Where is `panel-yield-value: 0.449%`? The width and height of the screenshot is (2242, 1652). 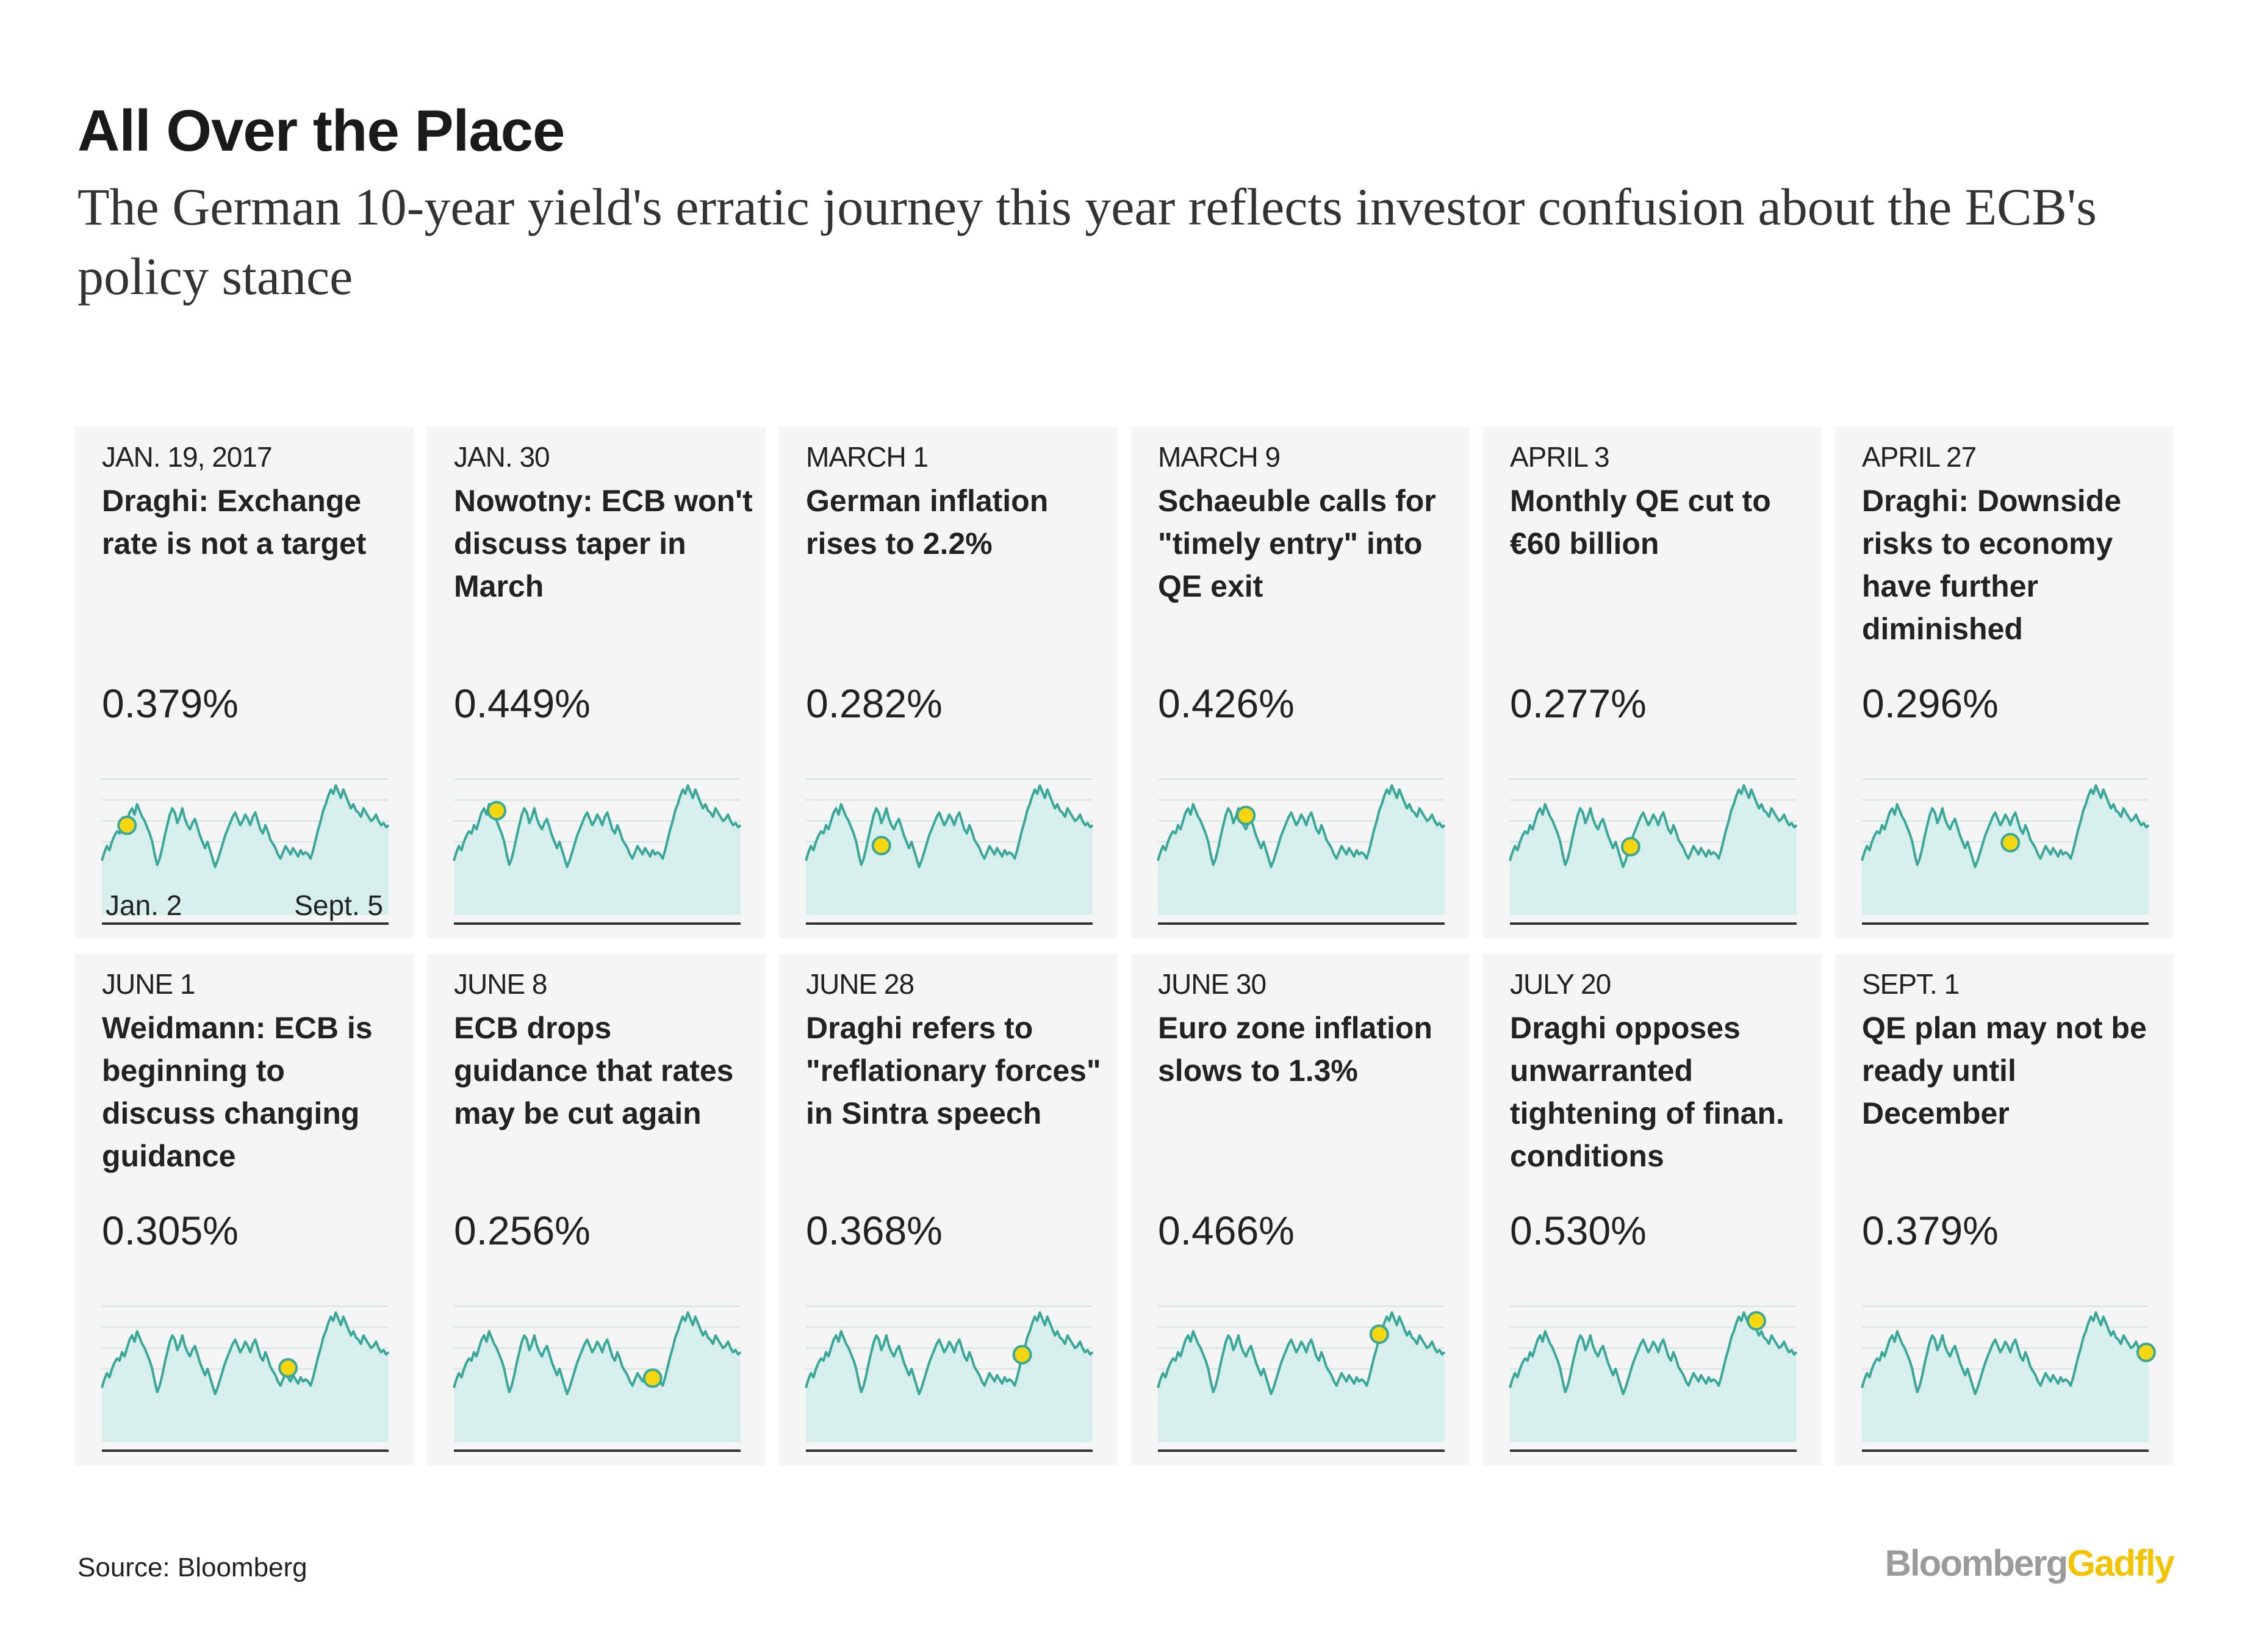
panel-yield-value: 0.449% is located at coordinates (522, 703).